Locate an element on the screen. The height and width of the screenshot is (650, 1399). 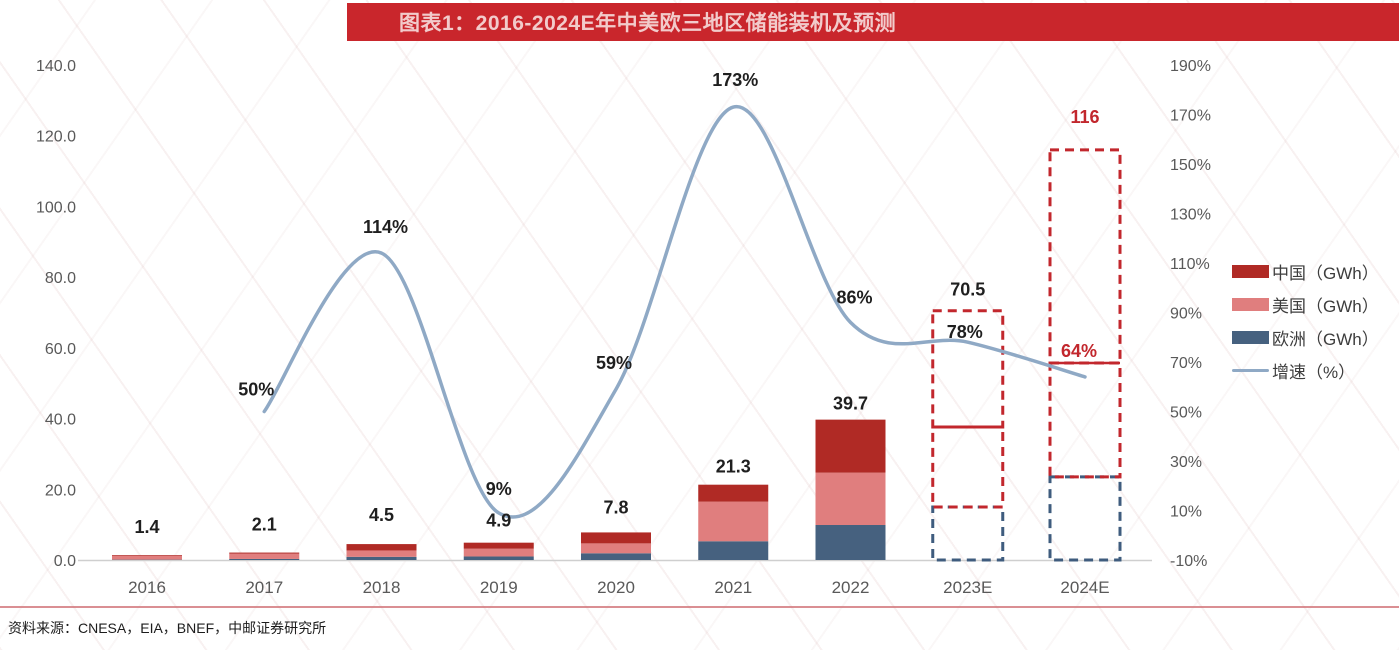
legend-item-2: 欧洲（GWh） is located at coordinates (1305, 337).